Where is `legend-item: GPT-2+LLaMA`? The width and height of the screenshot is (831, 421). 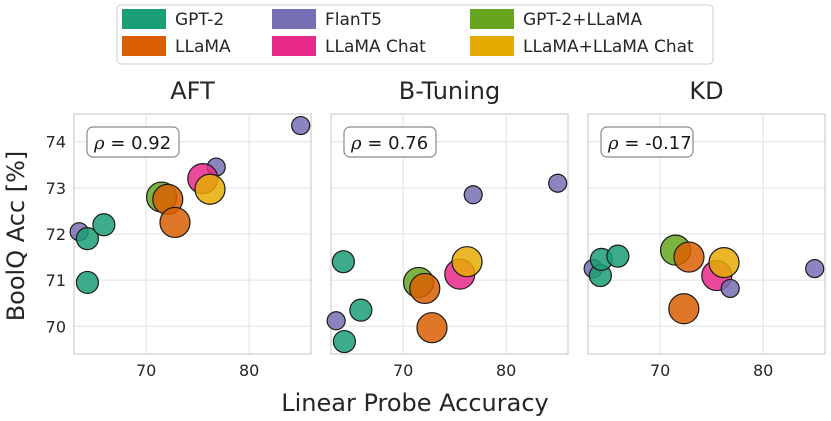 legend-item: GPT-2+LLaMA is located at coordinates (556, 19).